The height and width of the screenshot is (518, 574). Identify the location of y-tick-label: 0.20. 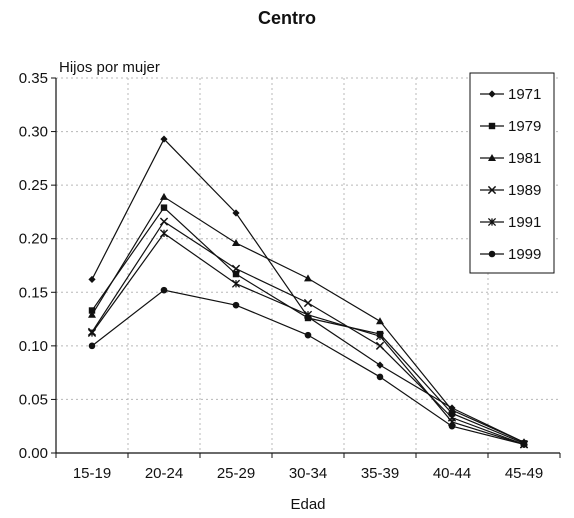
(33, 239).